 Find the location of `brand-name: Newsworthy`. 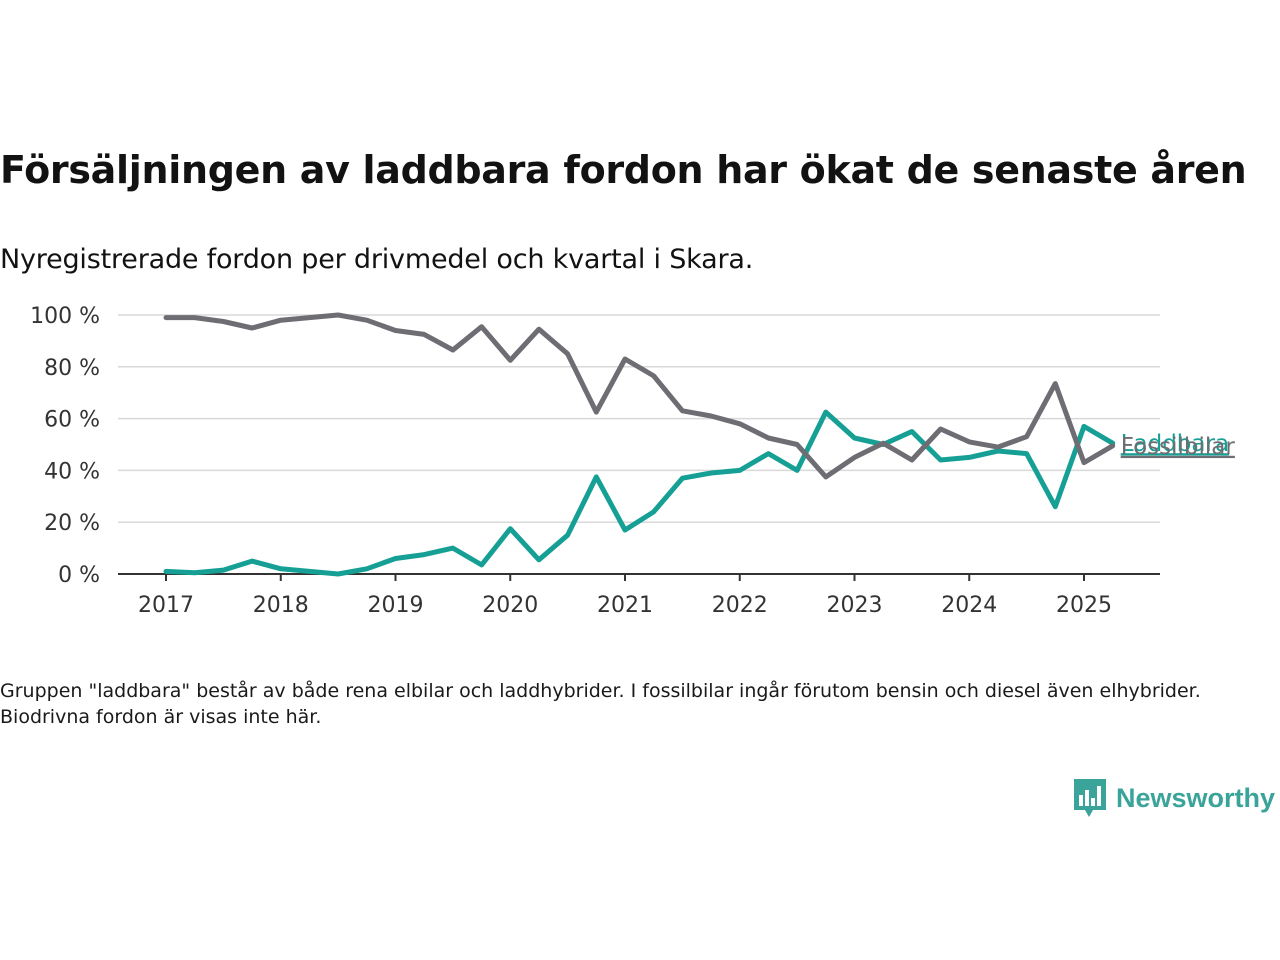

brand-name: Newsworthy is located at coordinates (1196, 797).